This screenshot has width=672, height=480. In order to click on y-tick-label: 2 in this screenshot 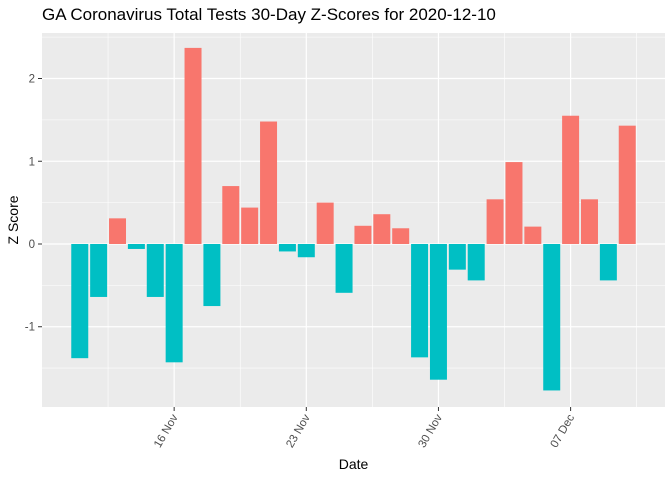, I will do `click(32, 80)`.